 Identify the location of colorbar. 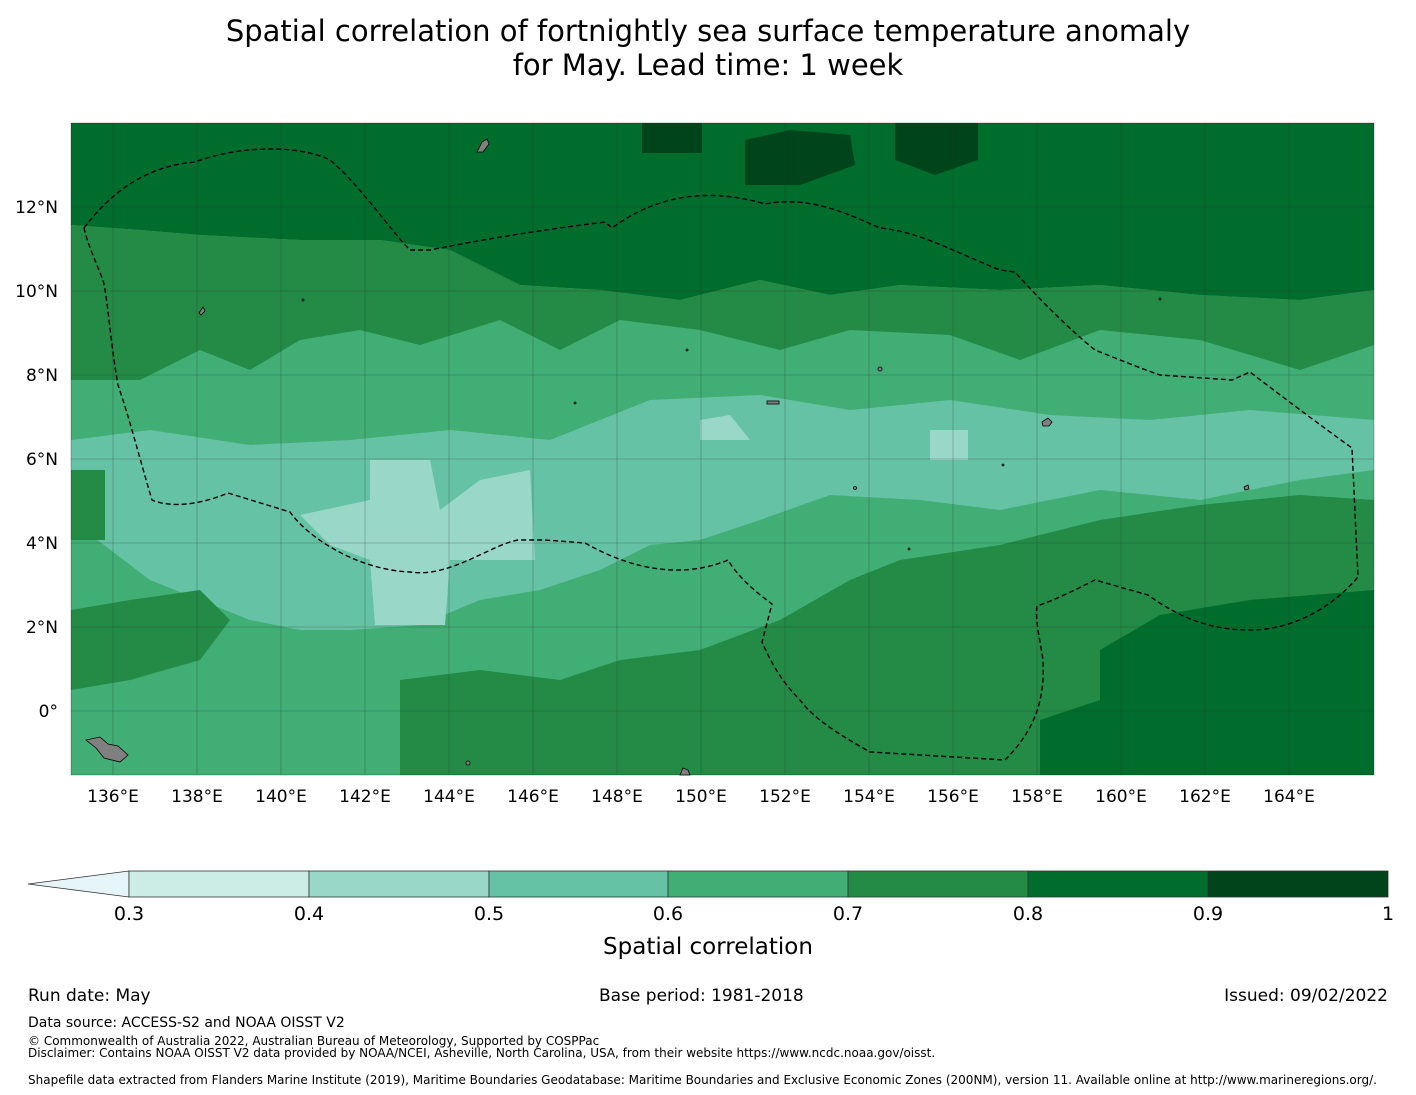
(708, 884).